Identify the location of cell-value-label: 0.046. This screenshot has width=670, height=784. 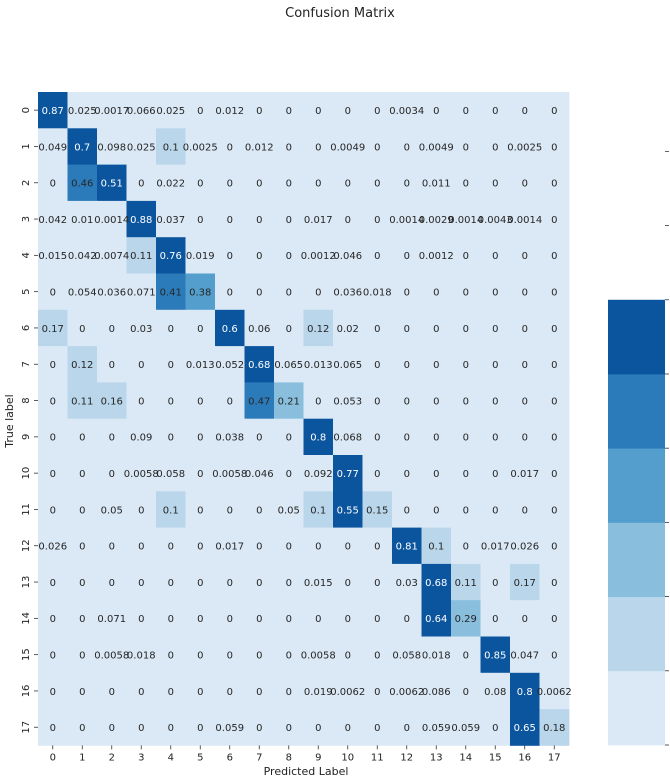
(347, 256).